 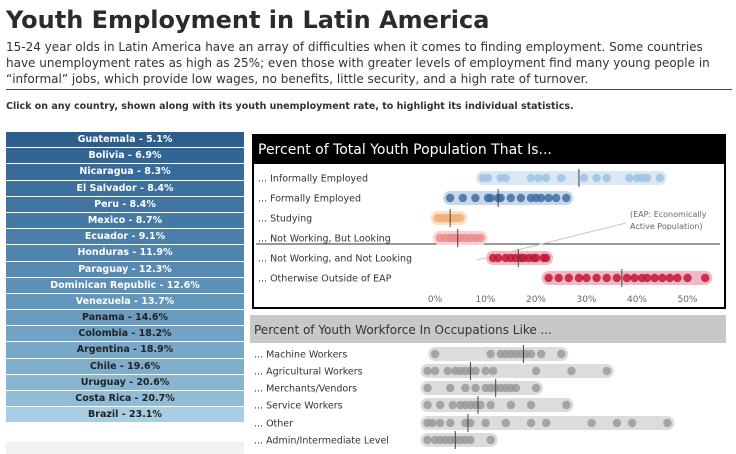 What do you see at coordinates (125, 334) in the screenshot?
I see `country-item: Colombia - 18.2%` at bounding box center [125, 334].